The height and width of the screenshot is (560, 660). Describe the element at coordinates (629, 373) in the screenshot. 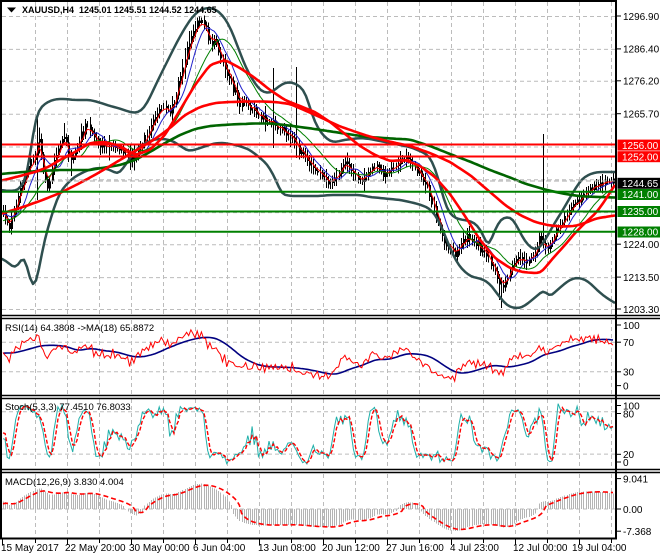

I see `svg-text: 30` at that location.